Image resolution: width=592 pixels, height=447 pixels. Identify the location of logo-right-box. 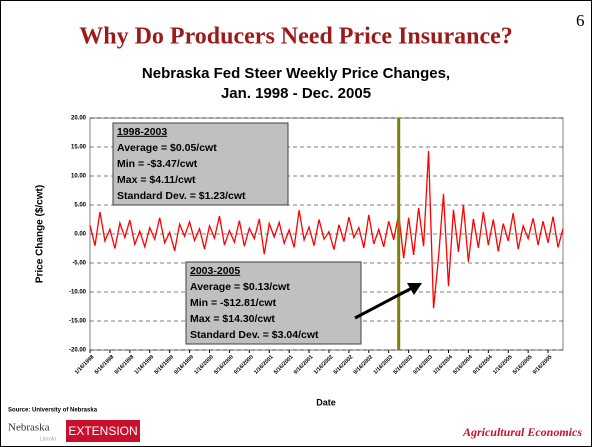
(103, 431).